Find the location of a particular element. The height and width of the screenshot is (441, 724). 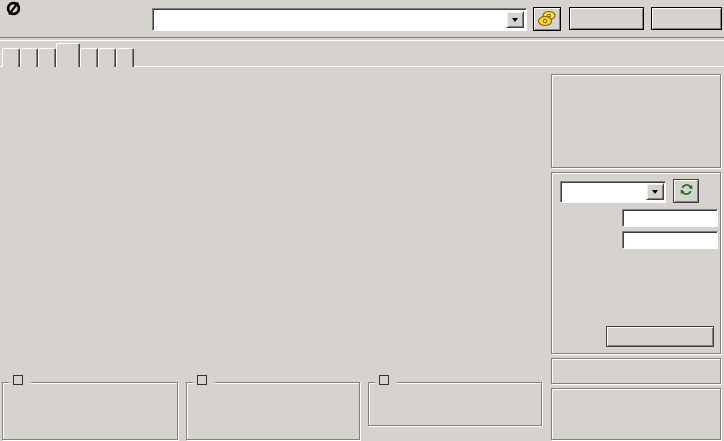

scan-speed-dropdown-button is located at coordinates (655, 191).